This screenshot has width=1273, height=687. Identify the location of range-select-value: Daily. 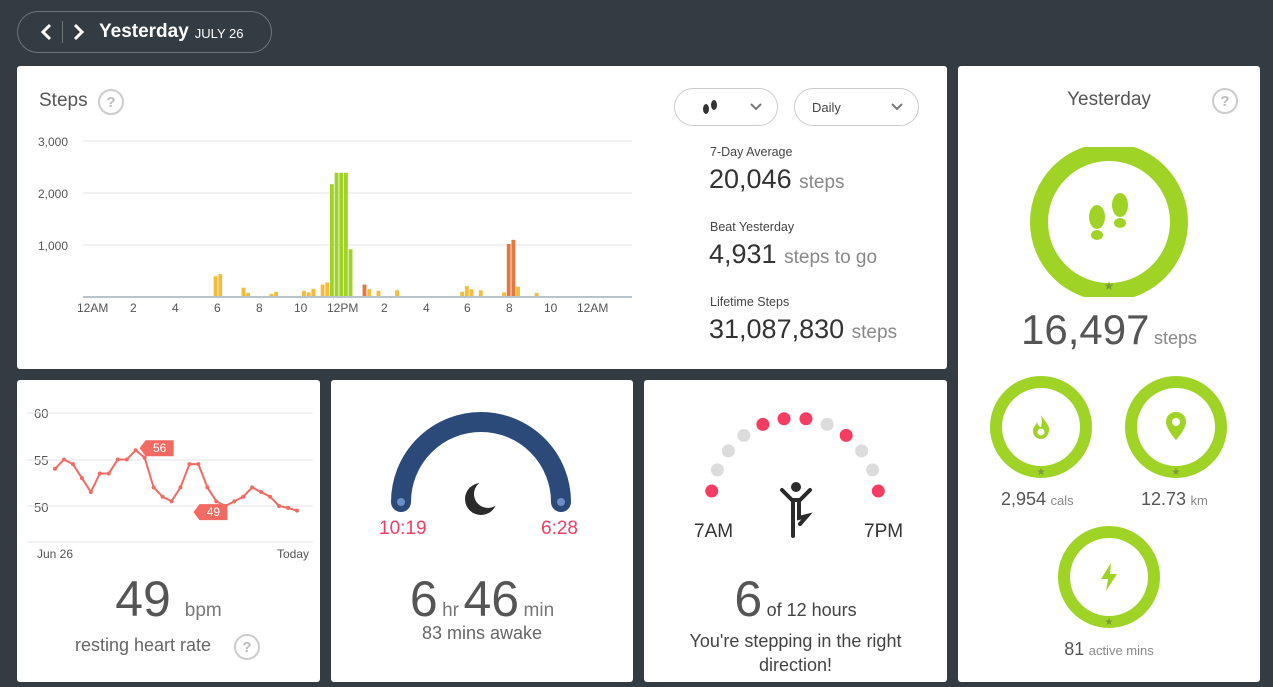
(826, 107).